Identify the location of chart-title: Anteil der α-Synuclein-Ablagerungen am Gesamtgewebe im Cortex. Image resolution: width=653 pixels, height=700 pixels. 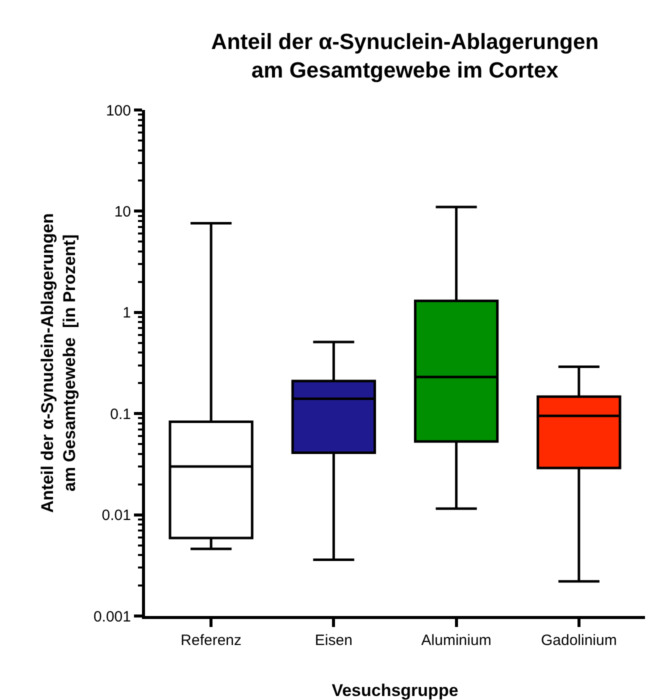
(405, 56).